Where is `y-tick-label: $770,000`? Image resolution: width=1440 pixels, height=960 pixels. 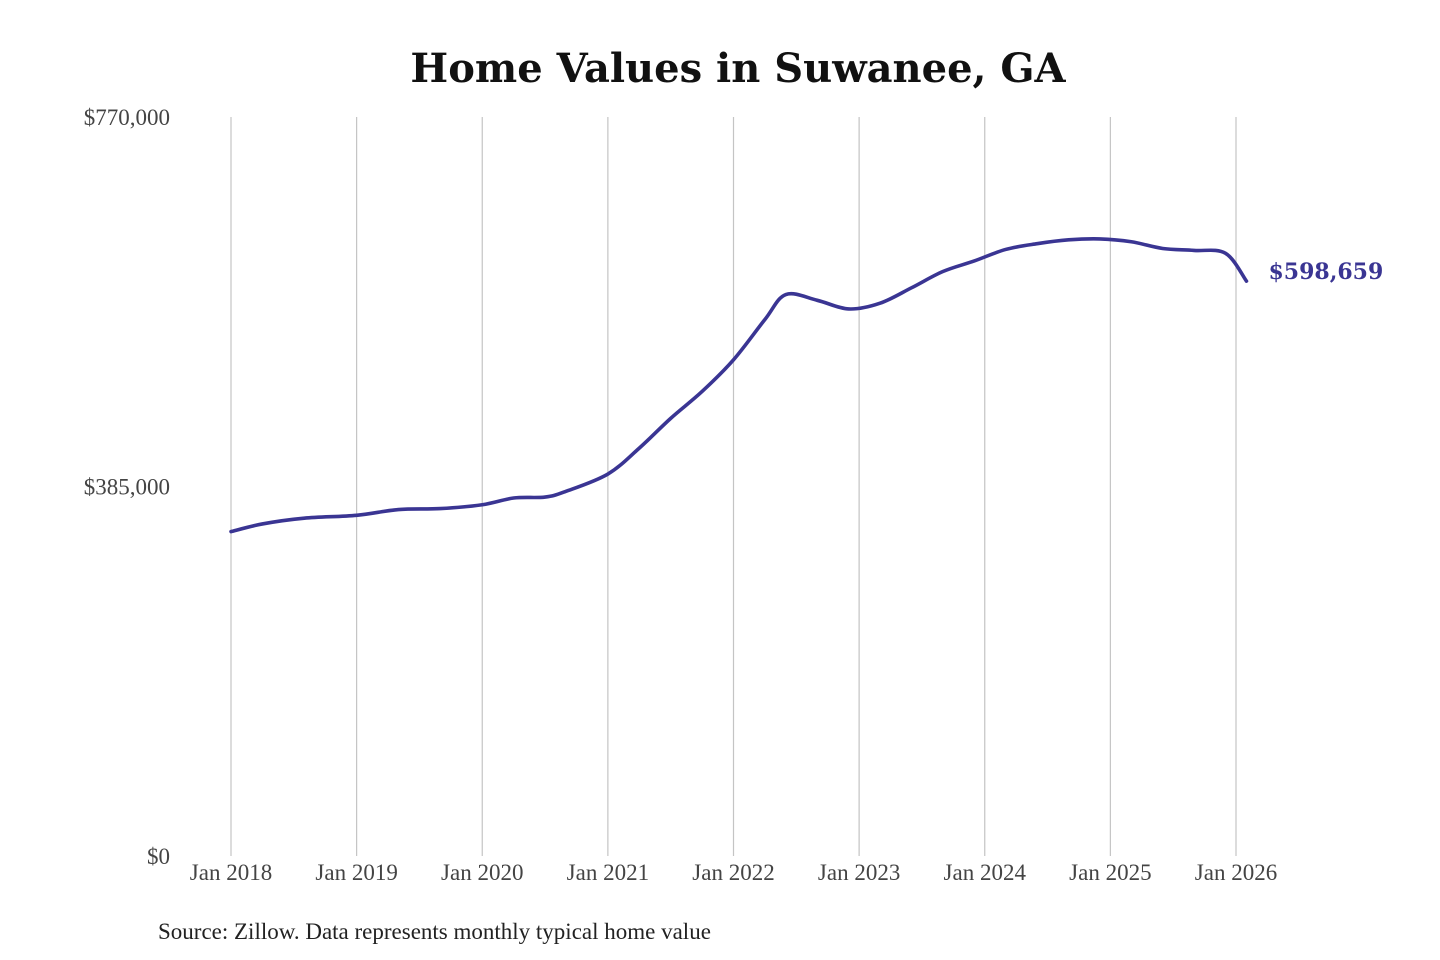
y-tick-label: $770,000 is located at coordinates (127, 117).